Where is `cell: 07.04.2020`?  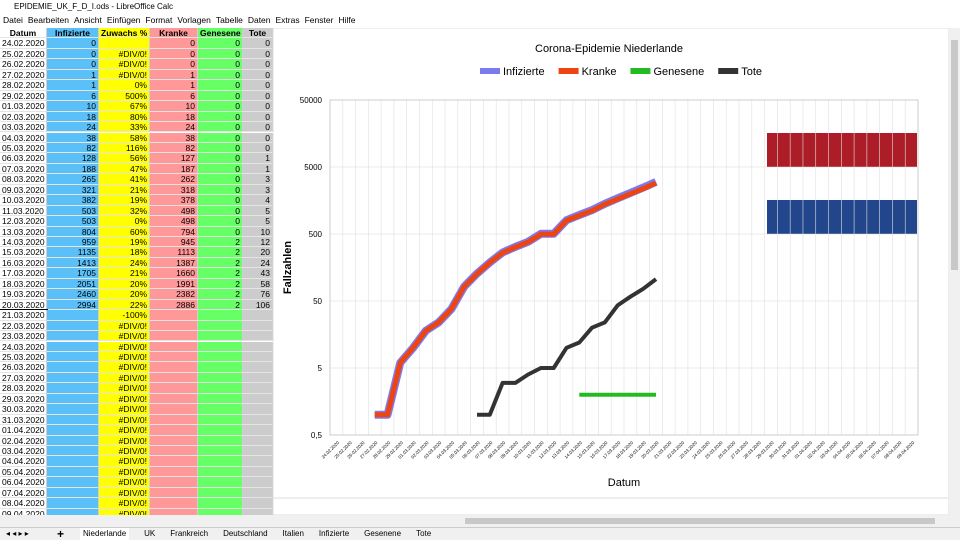 cell: 07.04.2020 is located at coordinates (23, 493).